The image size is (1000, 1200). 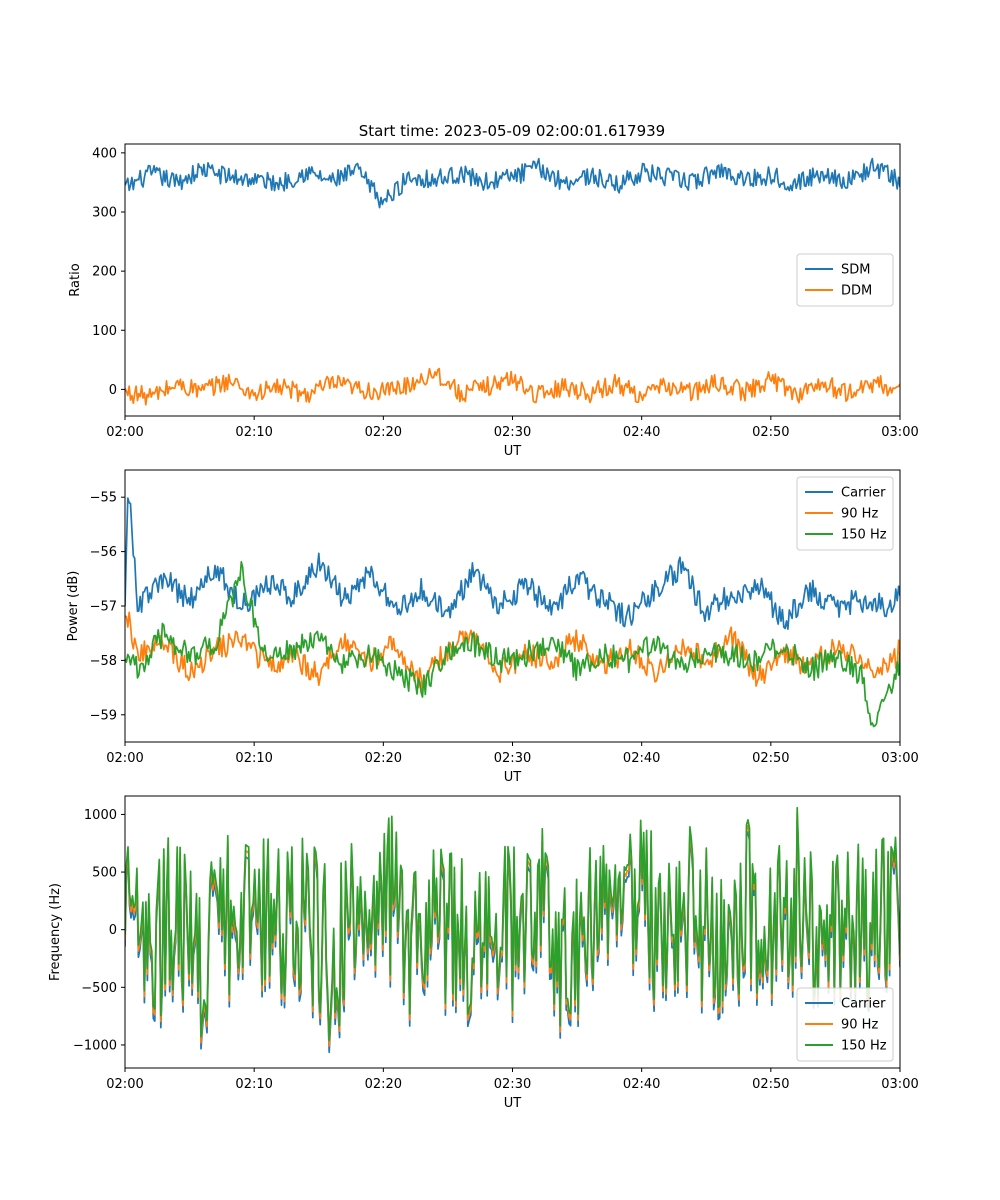 I want to click on y-tick-label: −500, so click(x=99, y=988).